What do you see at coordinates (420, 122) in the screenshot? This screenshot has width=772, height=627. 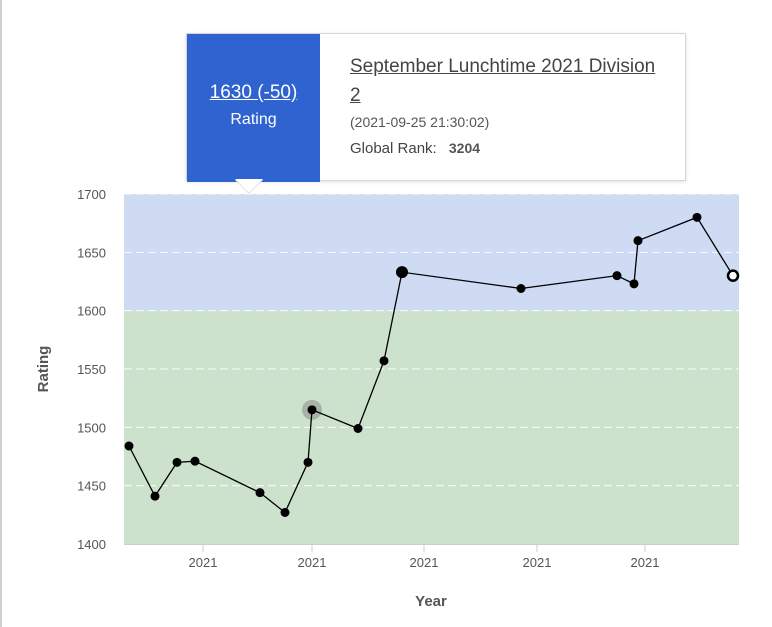 I see `tooltip-contest-date: (2021-09-25 21:30:02)` at bounding box center [420, 122].